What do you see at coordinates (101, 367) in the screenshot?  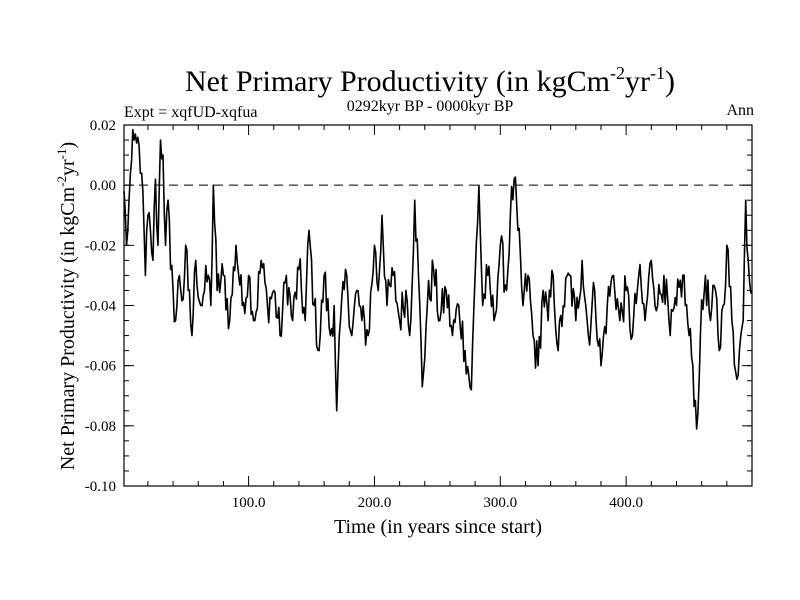 I see `y-tick-label: -0.06` at bounding box center [101, 367].